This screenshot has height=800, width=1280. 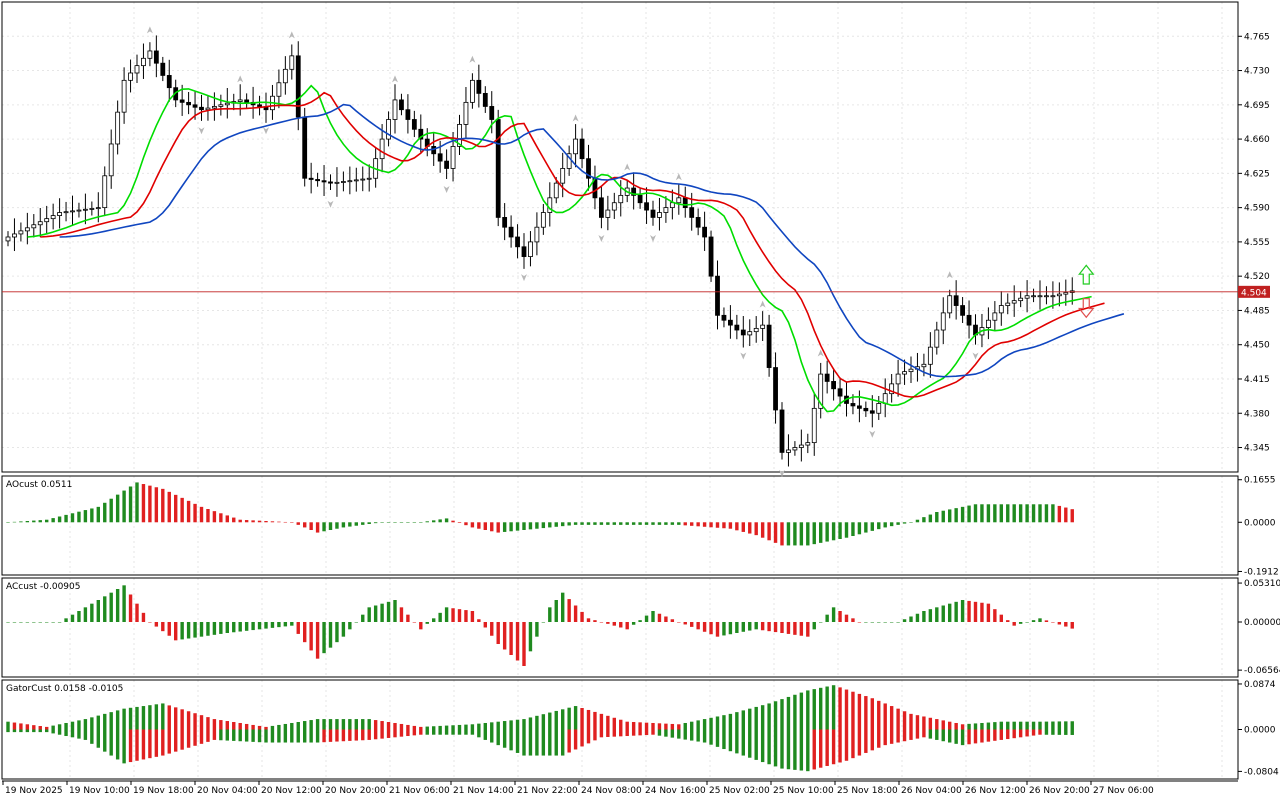 I want to click on price-tick-label: 4.695, so click(x=1257, y=106).